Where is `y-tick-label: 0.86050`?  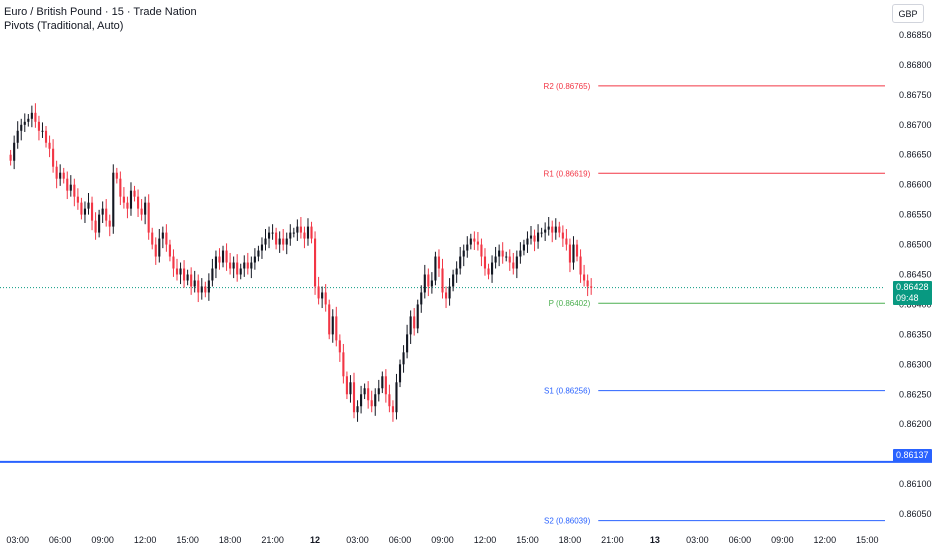 y-tick-label: 0.86050 is located at coordinates (915, 514).